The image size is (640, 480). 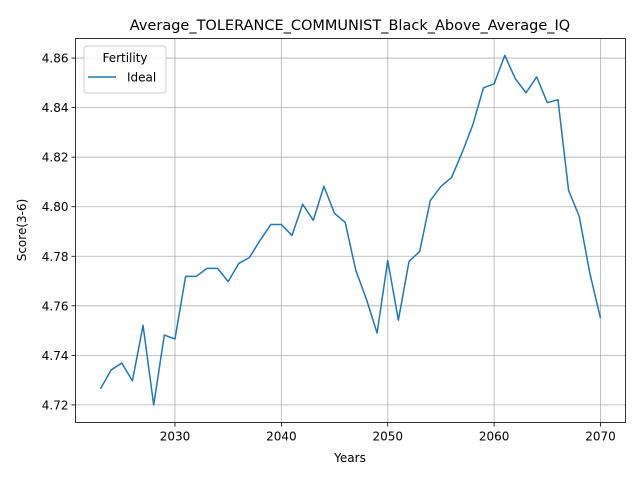 I want to click on x-tick-label: 2060, so click(x=494, y=437).